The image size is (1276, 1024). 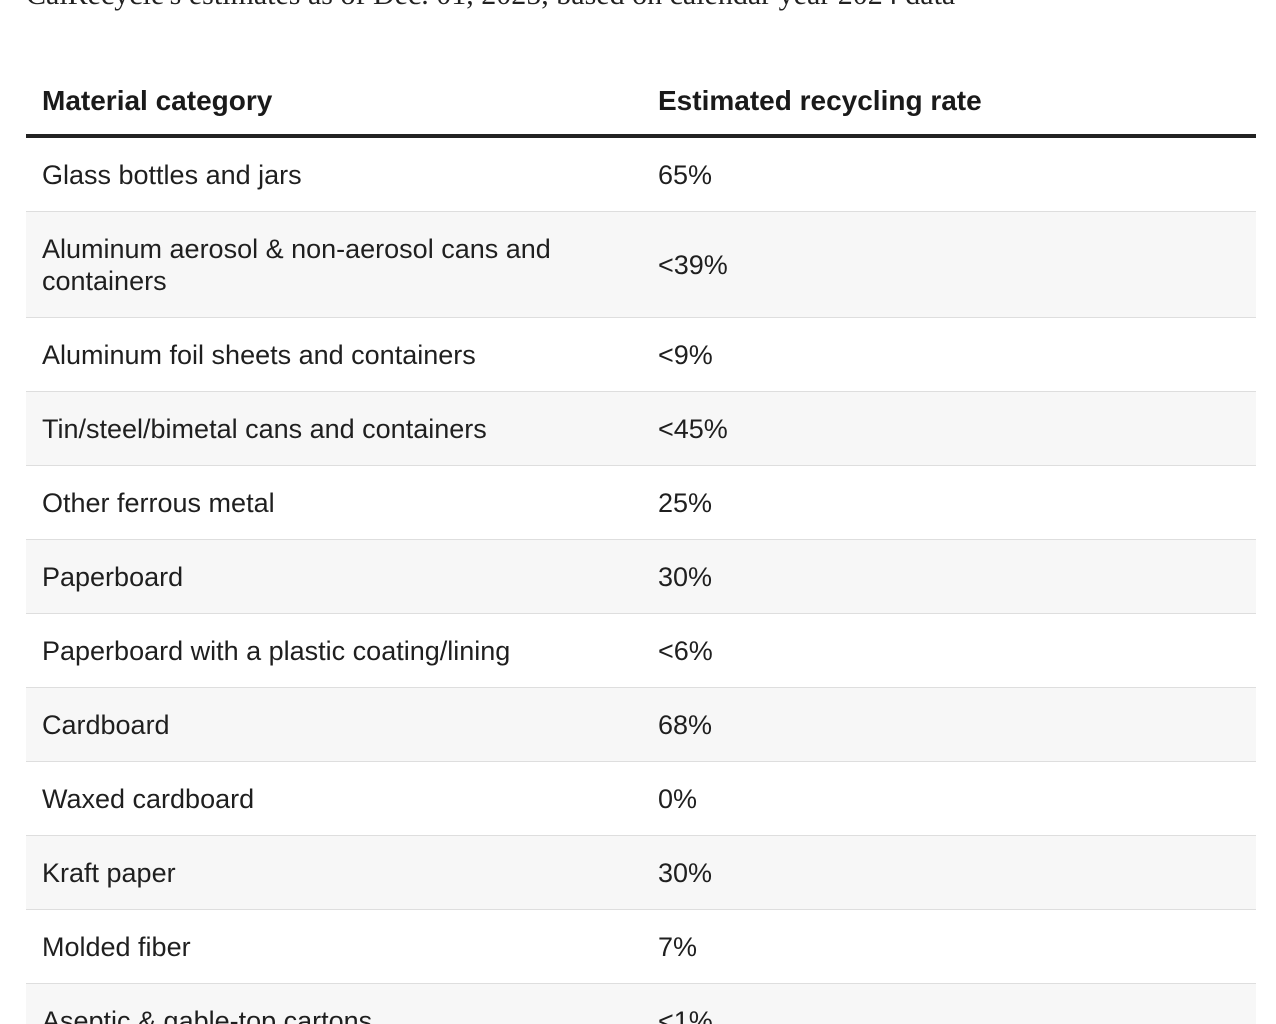 I want to click on material-cell: Other ferrous metal, so click(x=334, y=502).